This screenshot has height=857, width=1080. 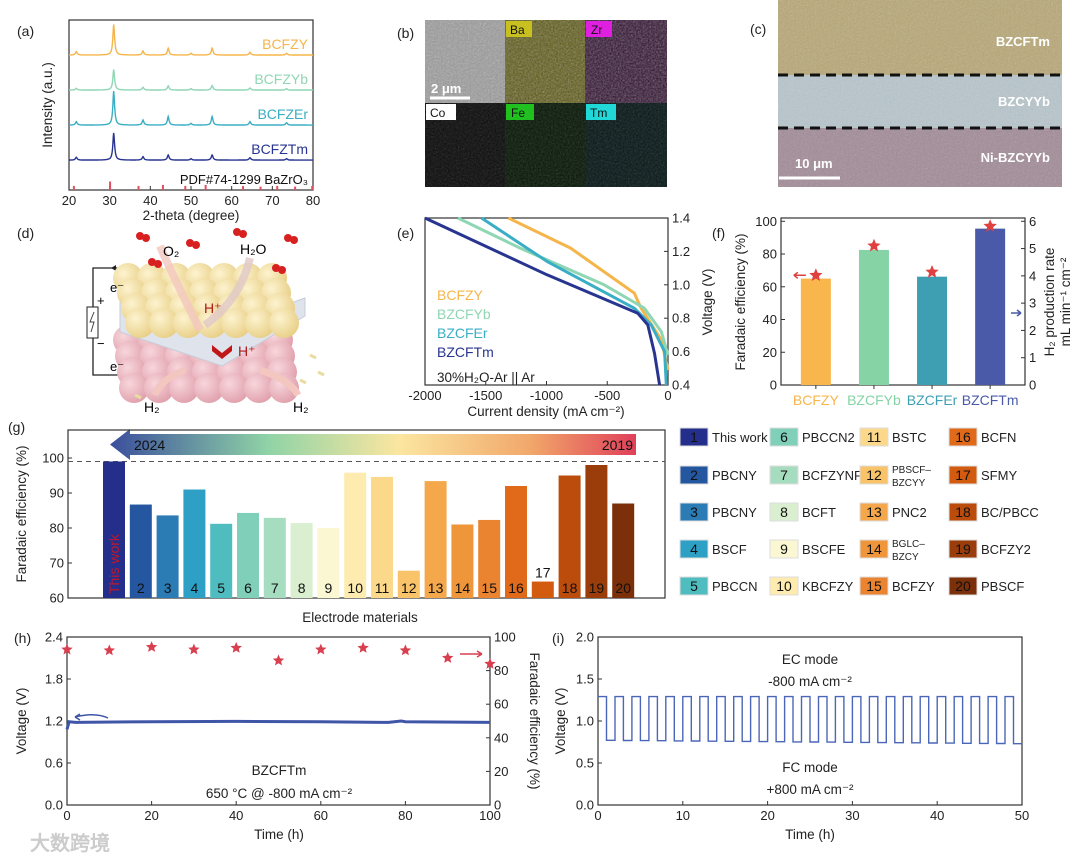 What do you see at coordinates (191, 108) in the screenshot?
I see `xrd-curve-BCFZEr` at bounding box center [191, 108].